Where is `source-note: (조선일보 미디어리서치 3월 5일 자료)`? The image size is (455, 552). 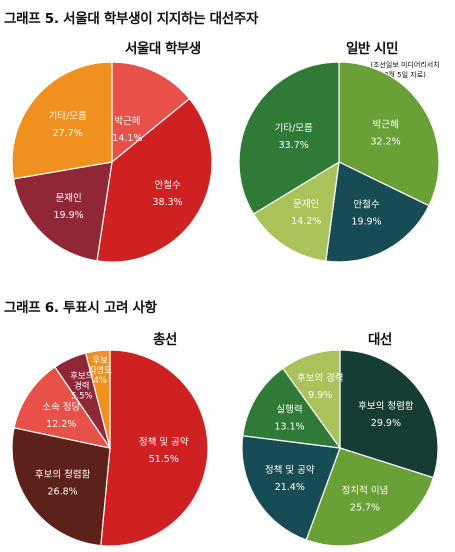 source-note: (조선일보 미디어리서치 3월 5일 자료) is located at coordinates (405, 70).